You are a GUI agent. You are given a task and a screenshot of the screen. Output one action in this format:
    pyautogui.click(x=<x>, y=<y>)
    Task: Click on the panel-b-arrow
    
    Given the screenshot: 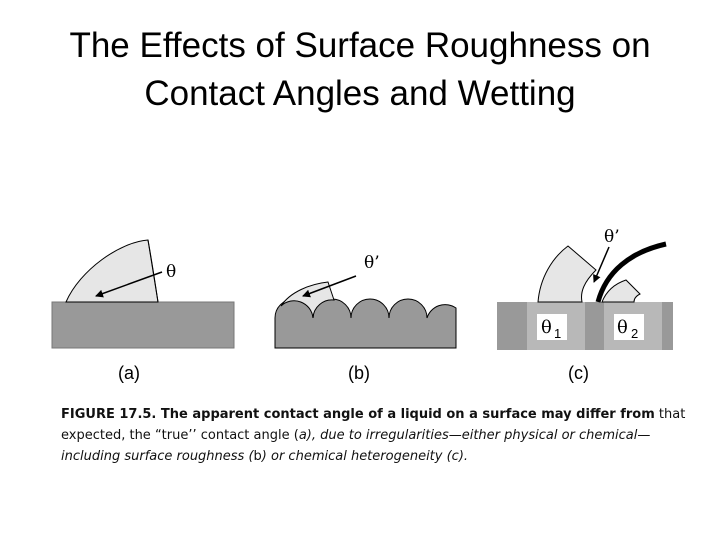 What is the action you would take?
    pyautogui.click(x=329, y=286)
    